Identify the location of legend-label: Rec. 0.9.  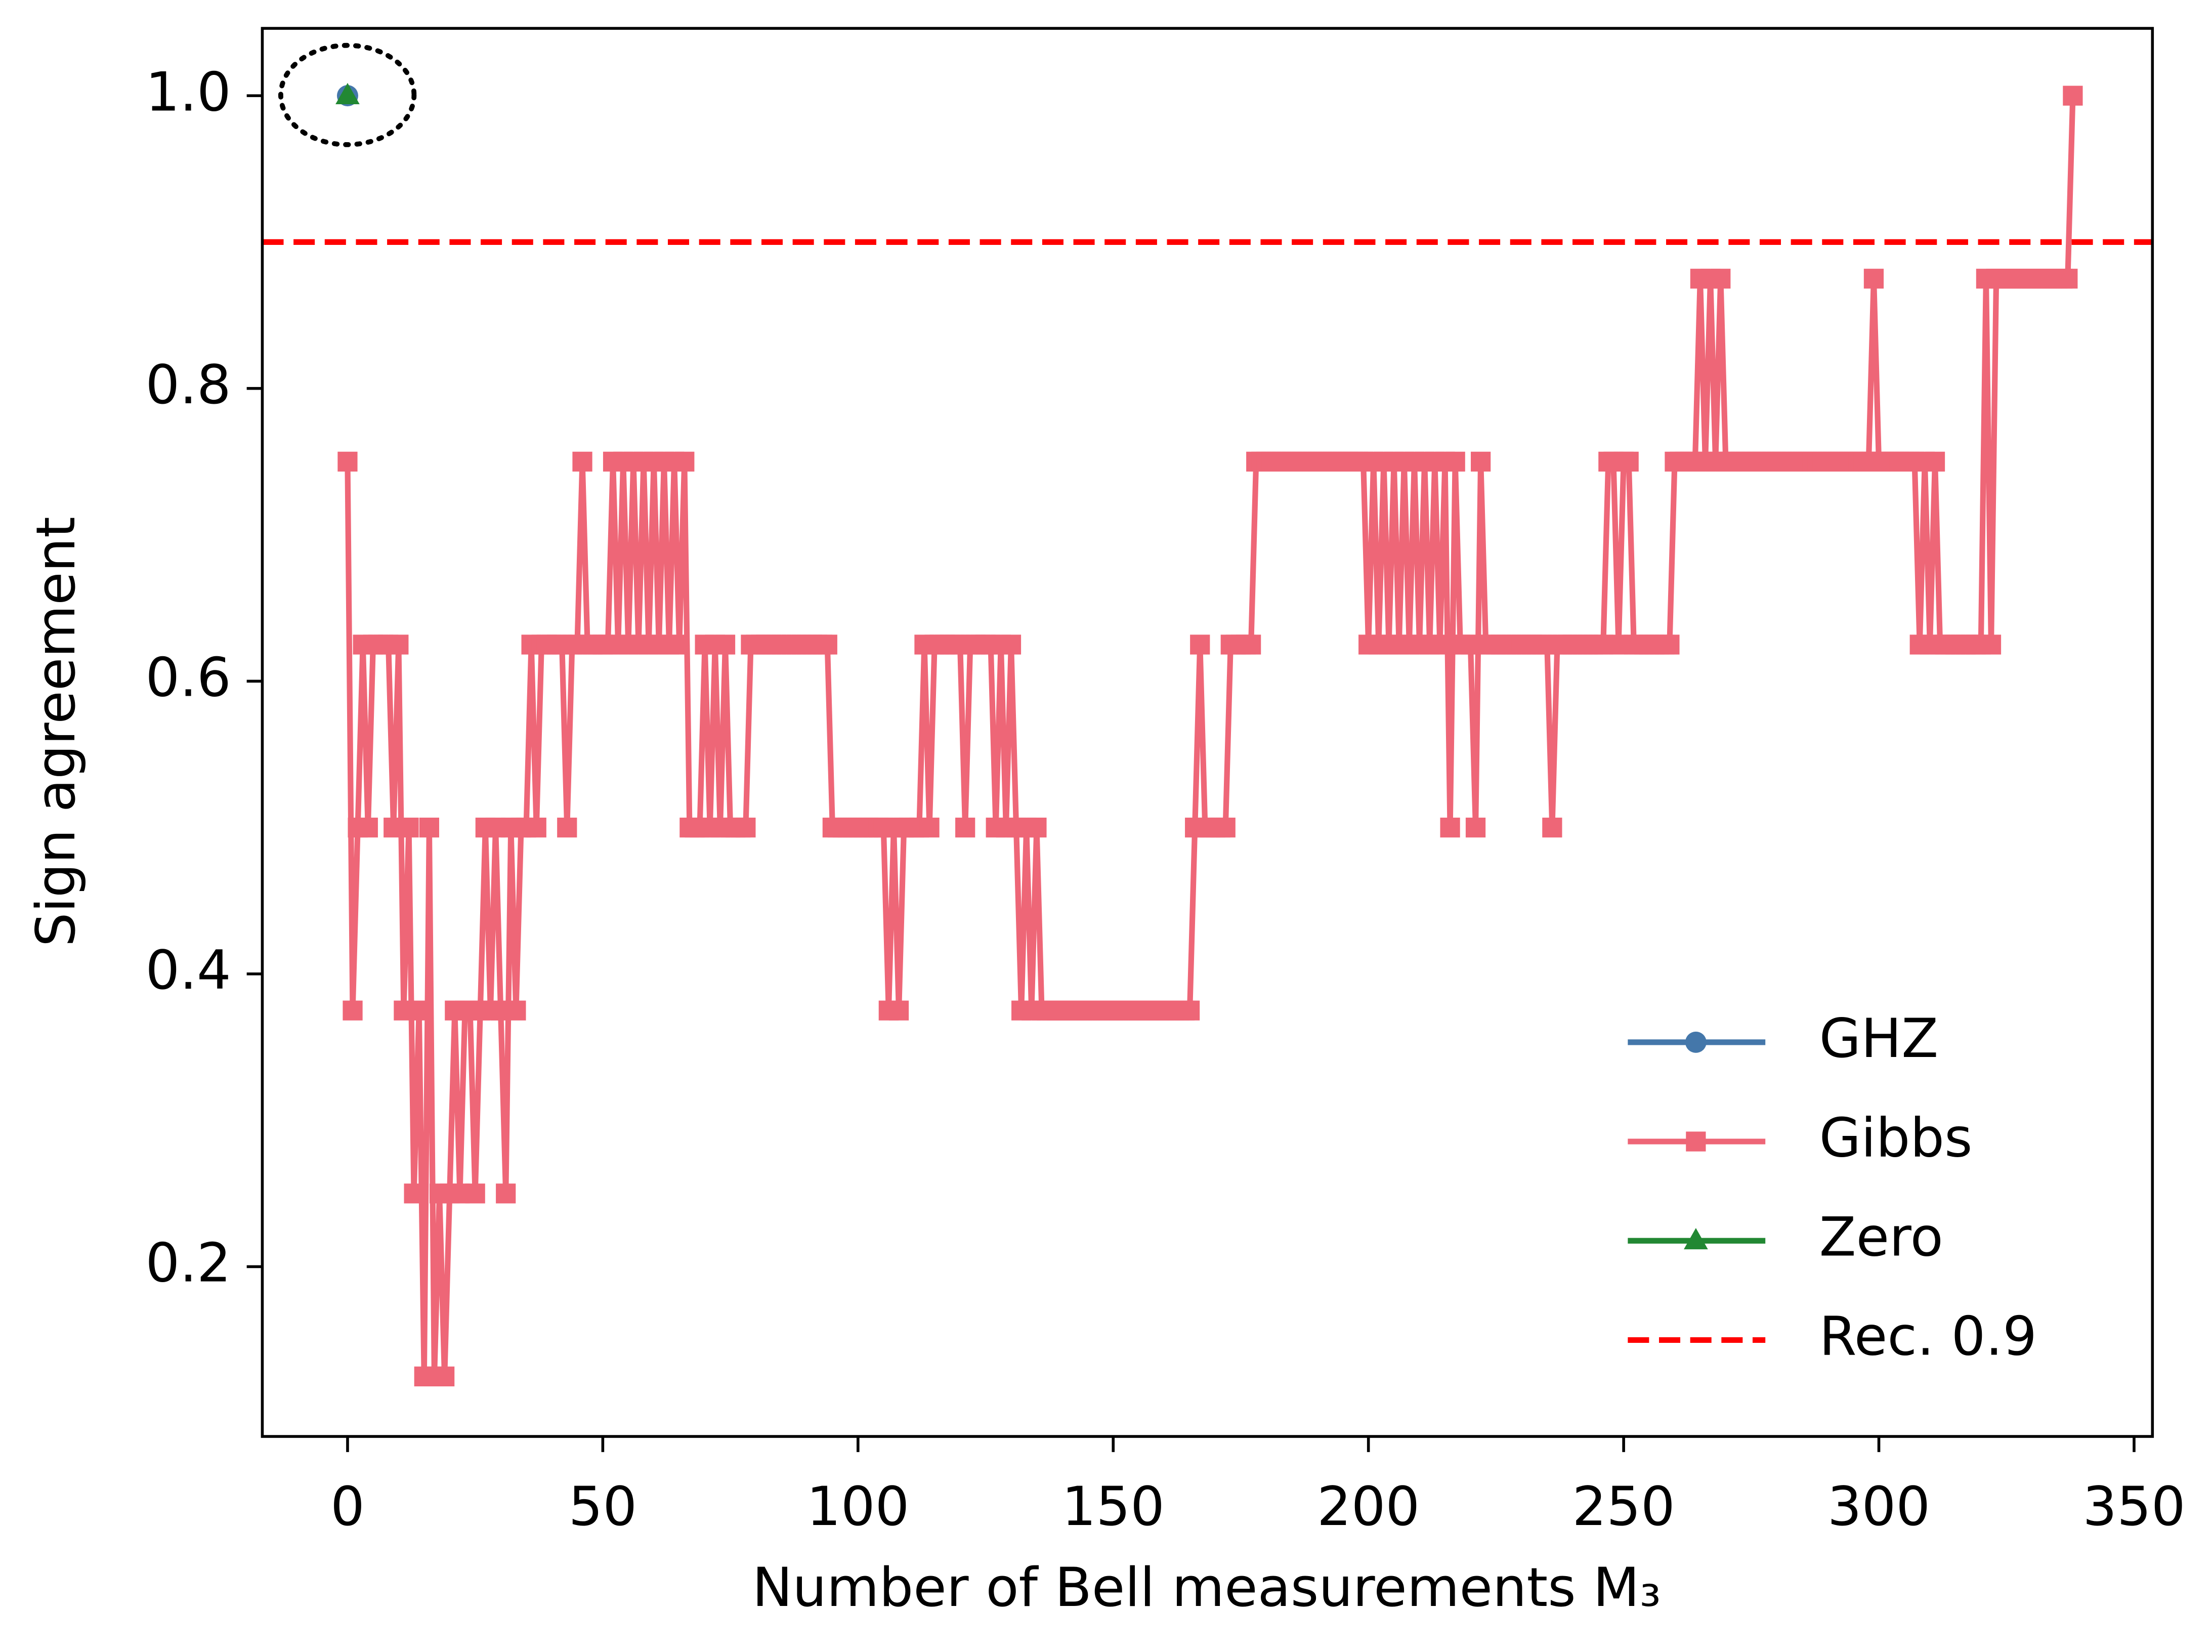
(1928, 1336).